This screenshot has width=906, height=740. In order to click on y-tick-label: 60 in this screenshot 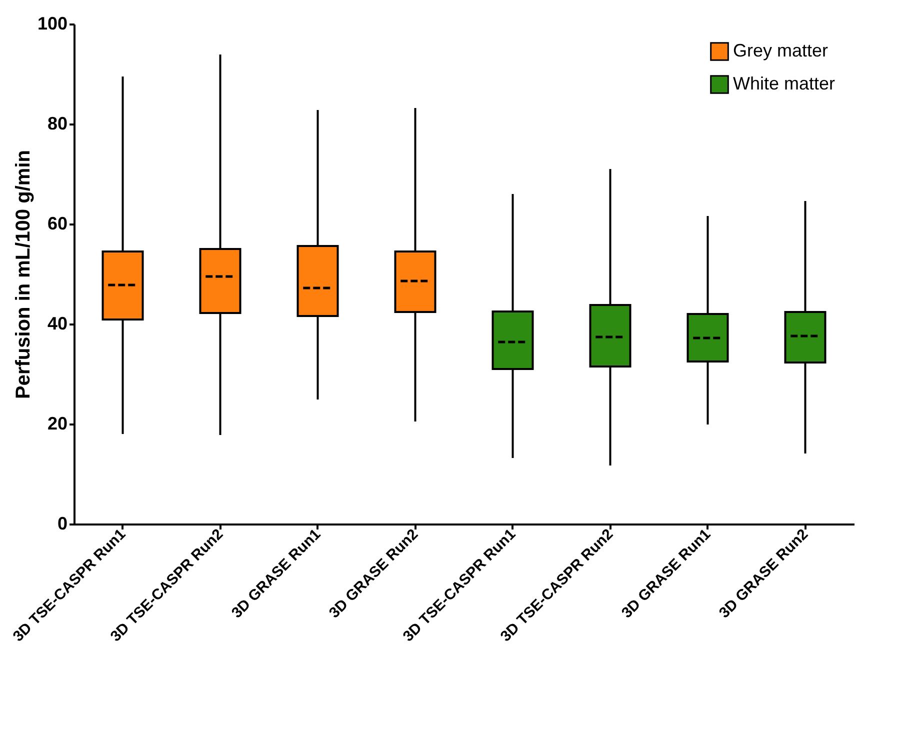, I will do `click(57, 224)`.